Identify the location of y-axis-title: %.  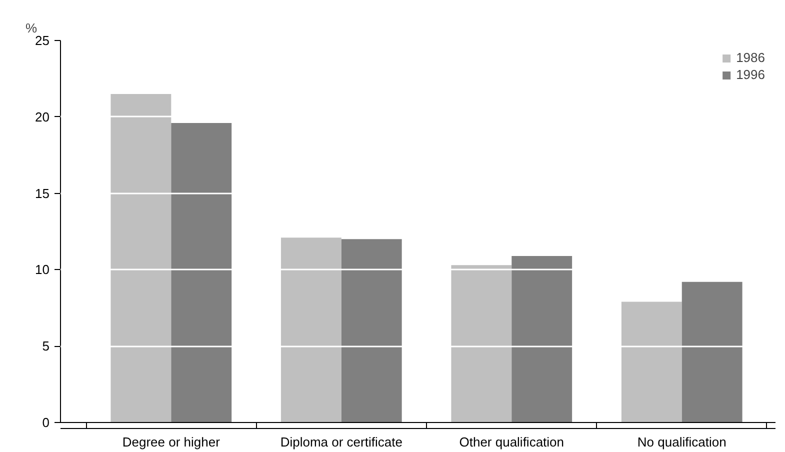
(32, 28).